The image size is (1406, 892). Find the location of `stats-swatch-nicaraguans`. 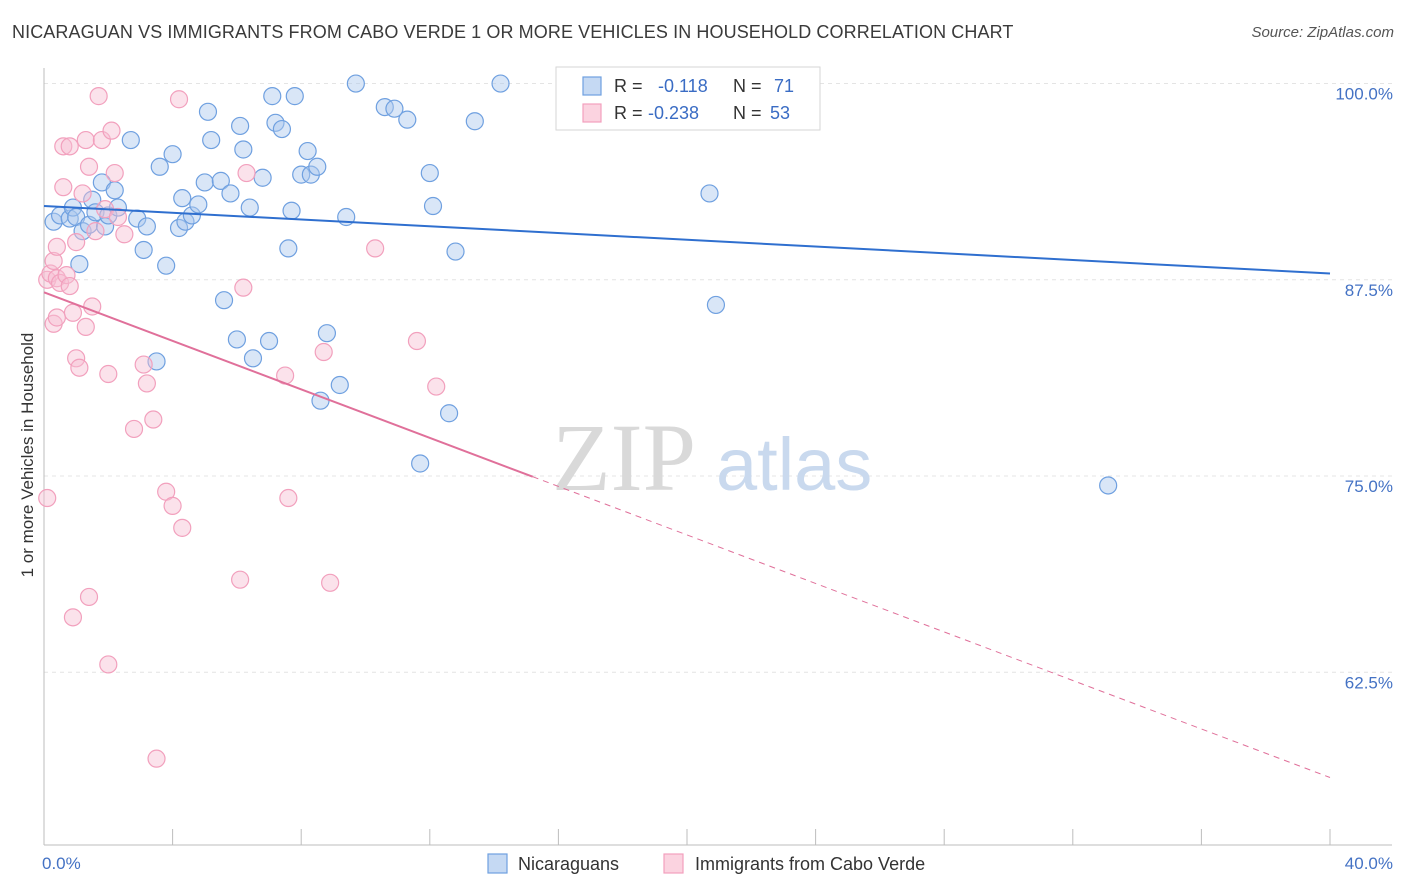

stats-swatch-nicaraguans is located at coordinates (592, 86).